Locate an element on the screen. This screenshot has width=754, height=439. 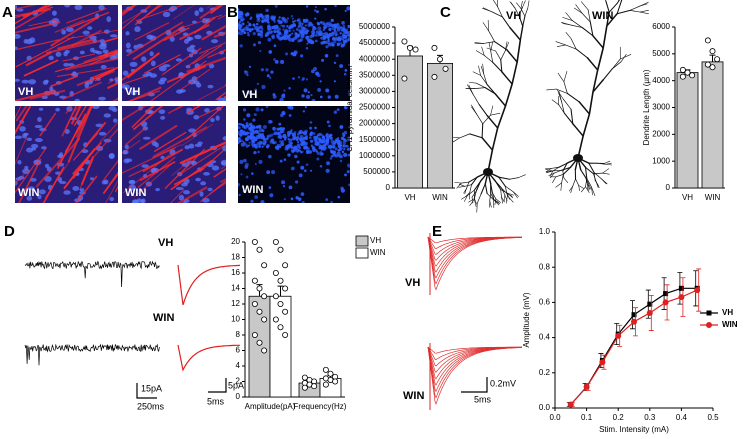
y-tick-label: 2500000 is located at coordinates (375, 107).